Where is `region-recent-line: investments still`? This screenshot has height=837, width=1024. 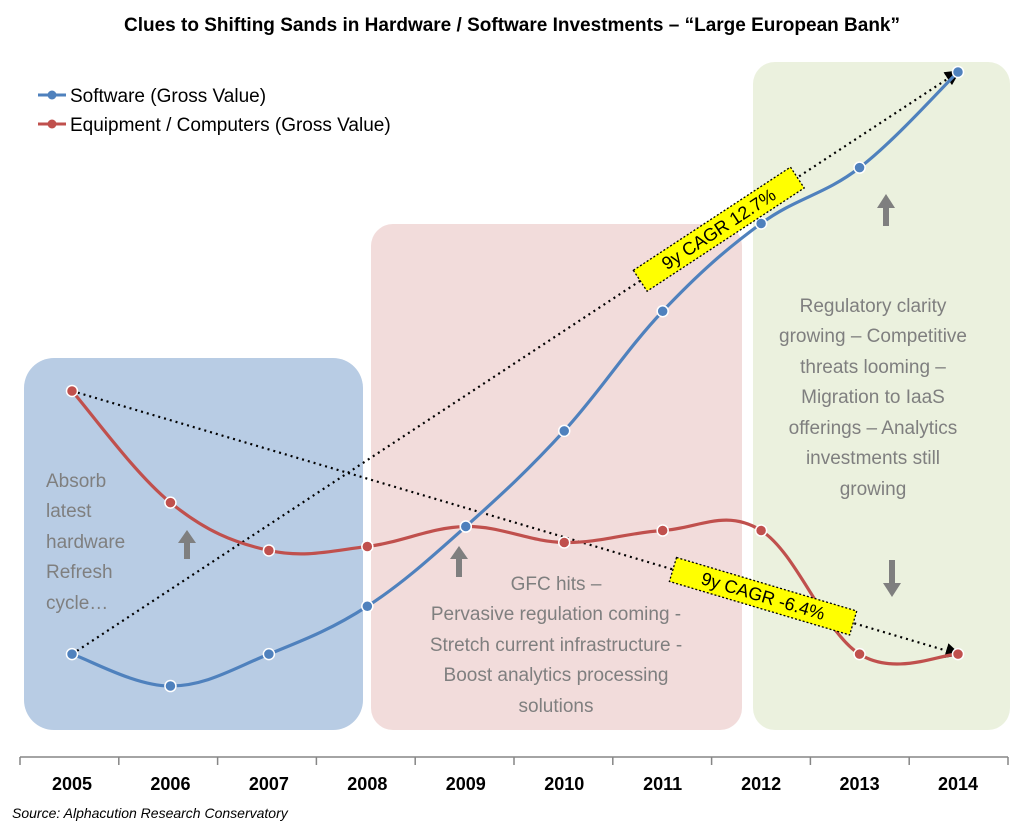
region-recent-line: investments still is located at coordinates (873, 458).